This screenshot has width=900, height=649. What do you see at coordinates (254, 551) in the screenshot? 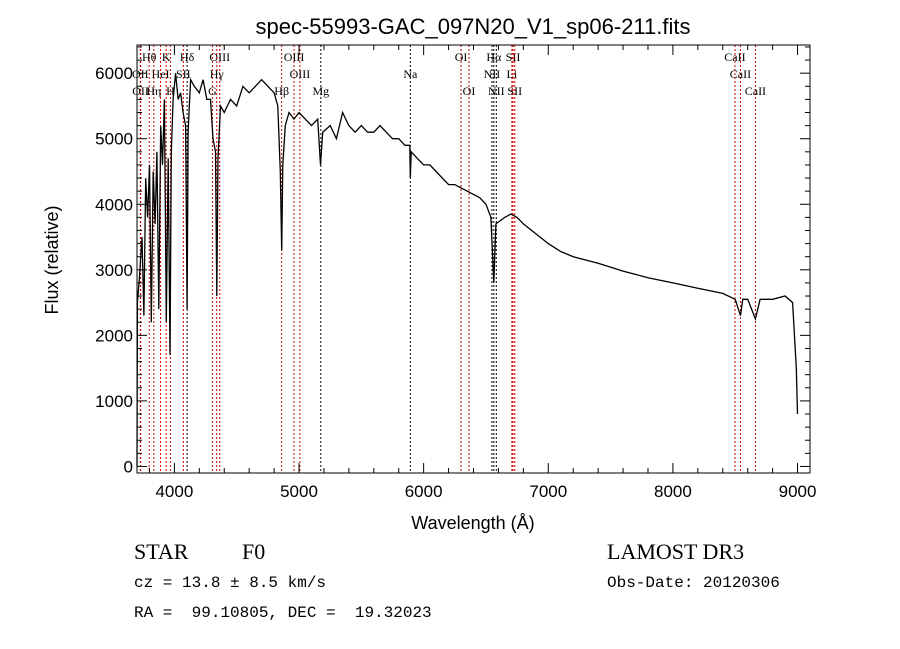
I see `object-subclass: F0` at bounding box center [254, 551].